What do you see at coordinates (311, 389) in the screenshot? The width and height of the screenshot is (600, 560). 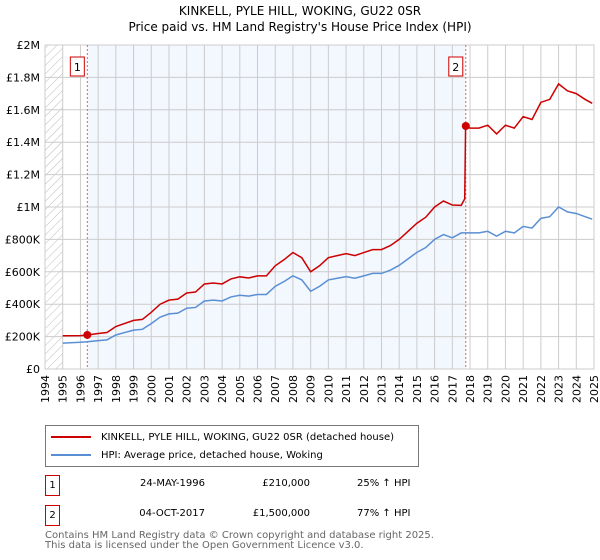 I see `x-tick-label: 2009` at bounding box center [311, 389].